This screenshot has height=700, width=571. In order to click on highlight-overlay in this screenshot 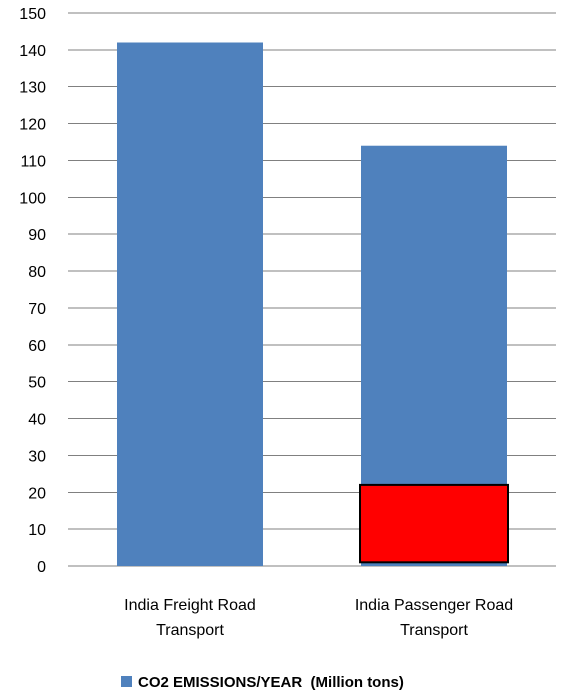, I will do `click(434, 523)`.